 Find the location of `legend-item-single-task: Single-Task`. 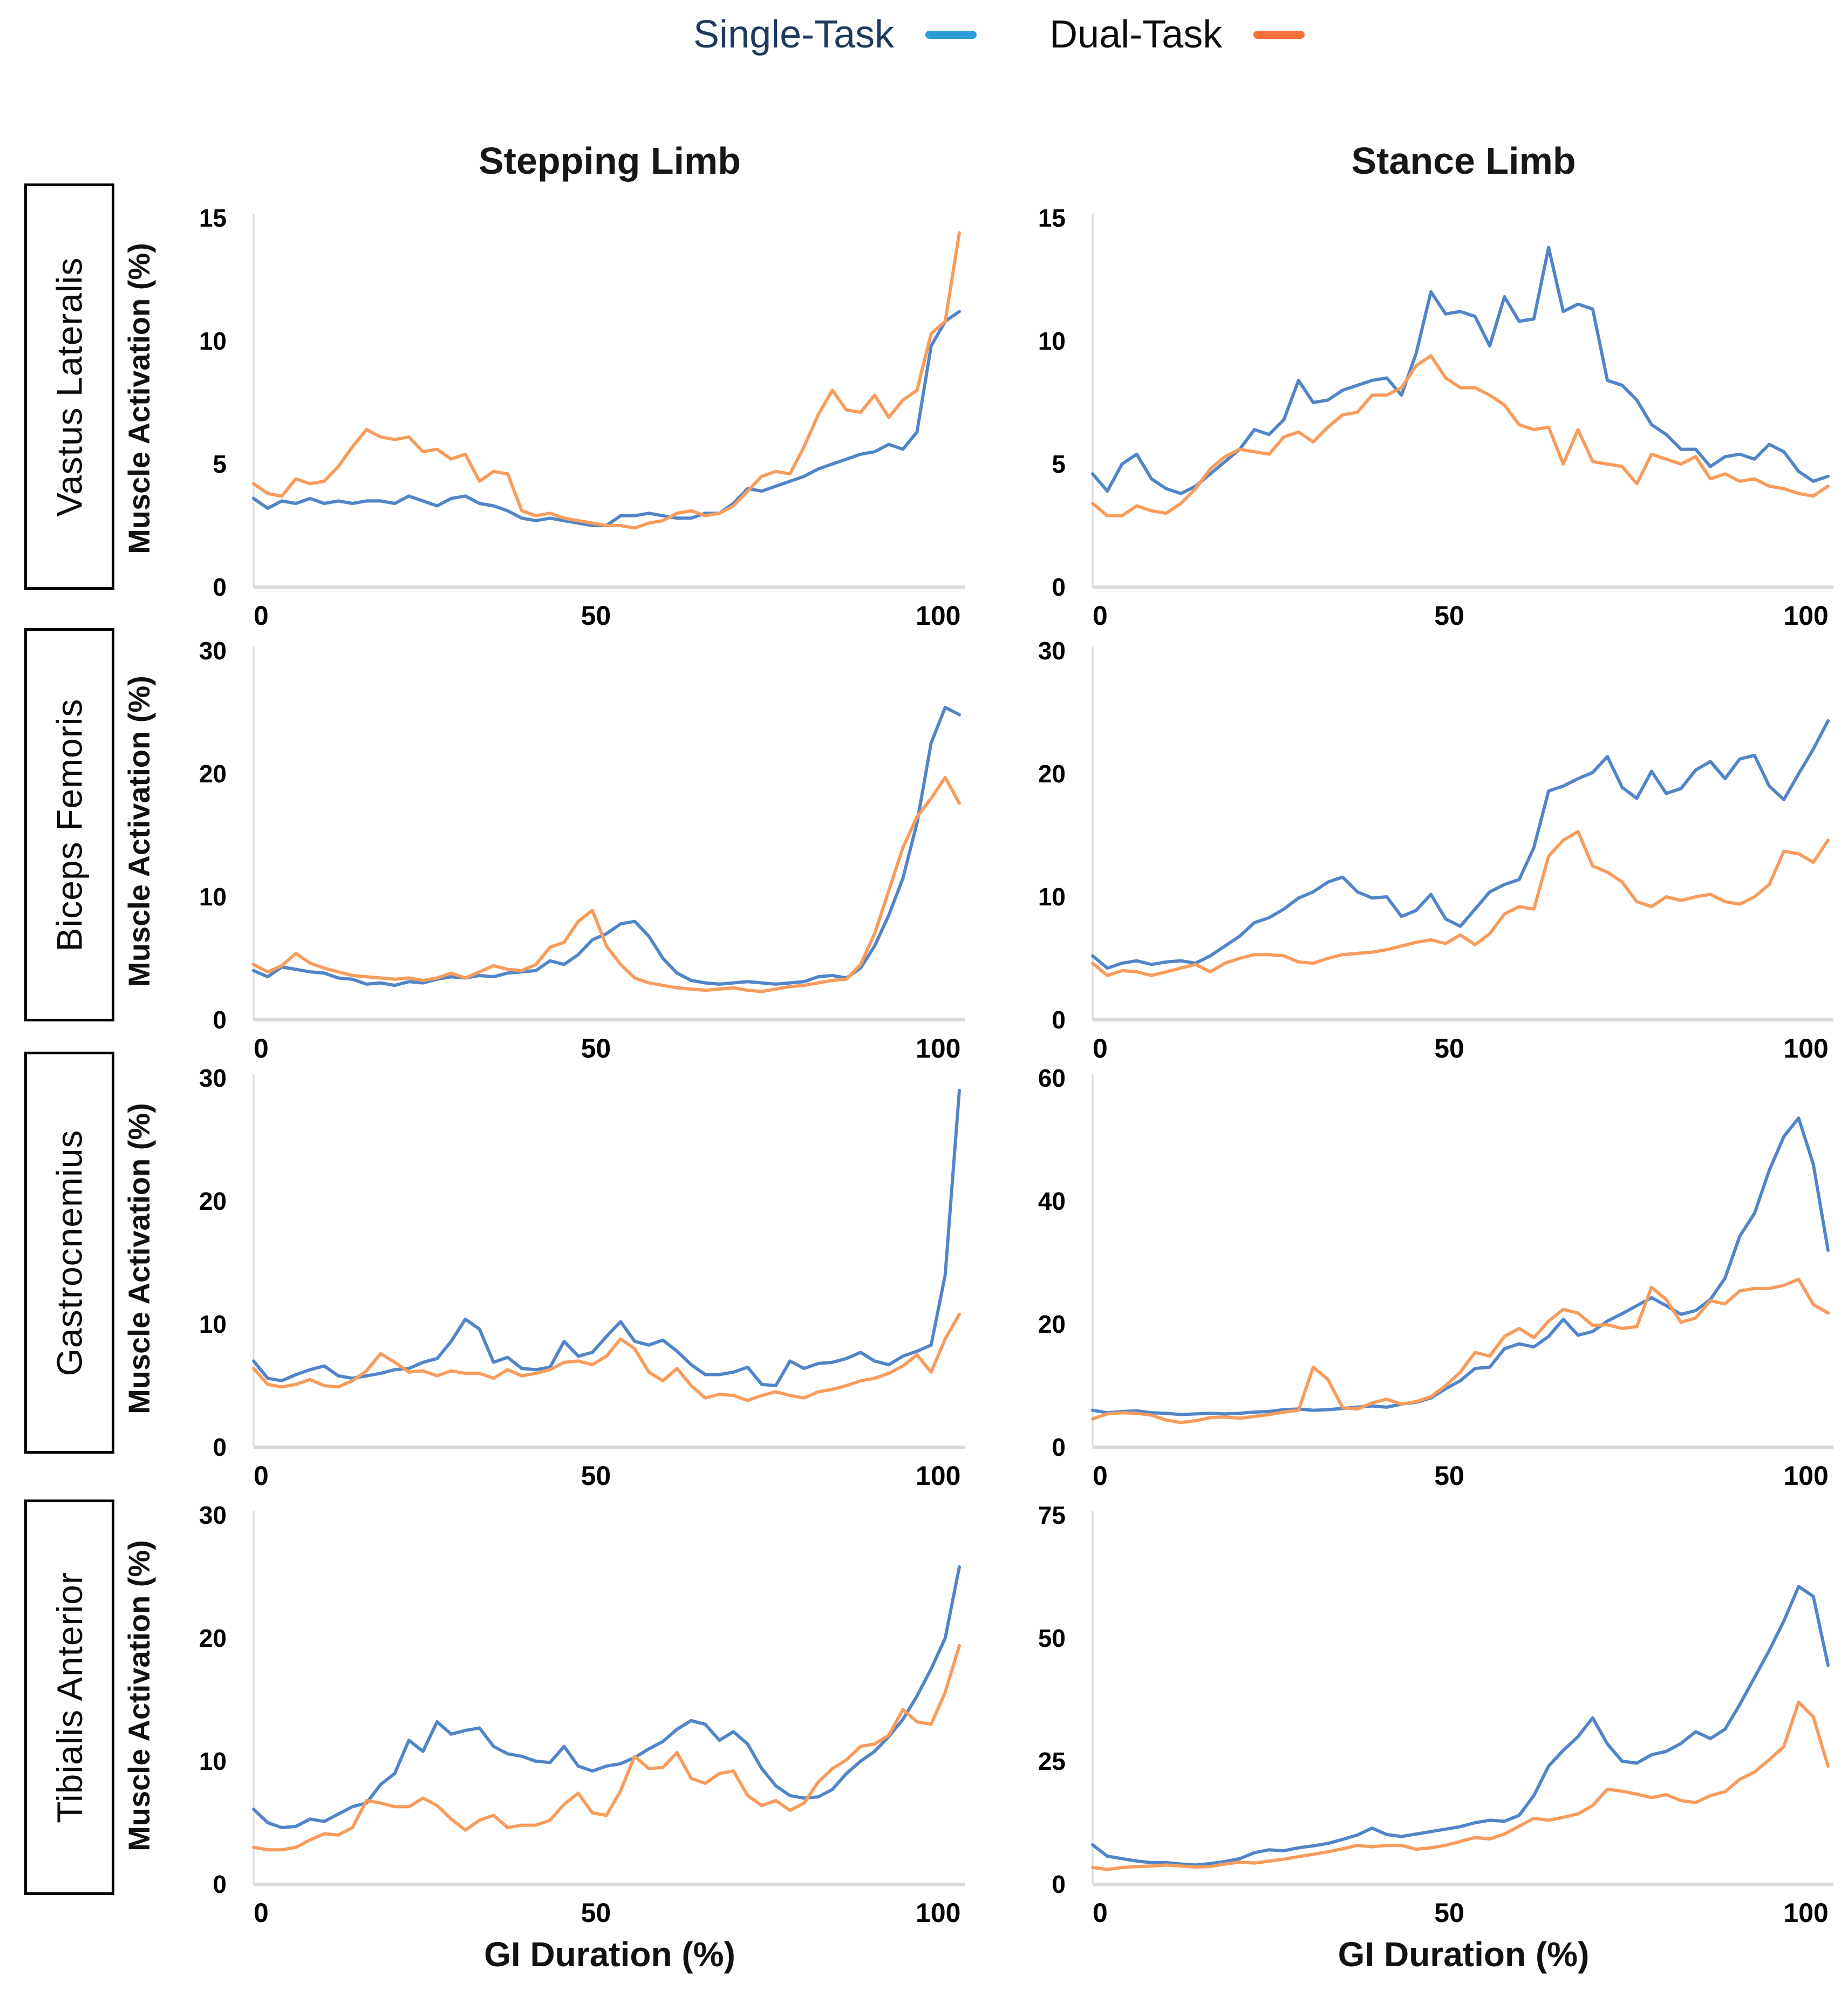

legend-item-single-task: Single-Task is located at coordinates (835, 35).